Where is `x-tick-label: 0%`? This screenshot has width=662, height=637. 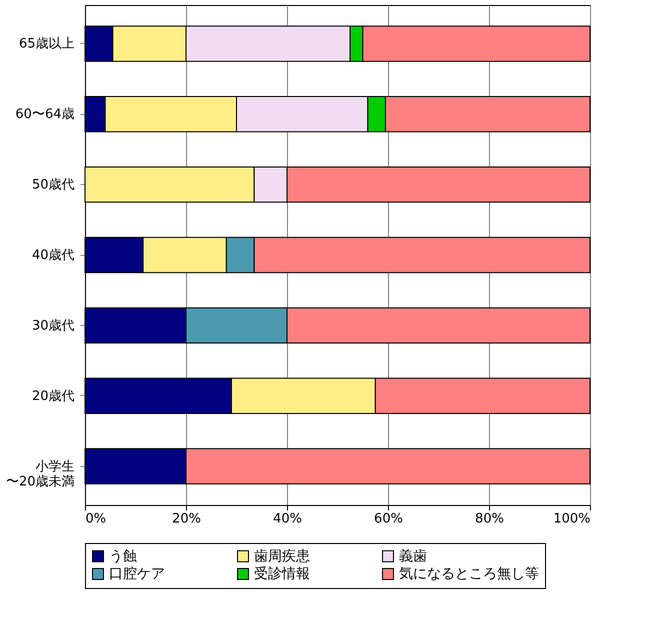 x-tick-label: 0% is located at coordinates (96, 519).